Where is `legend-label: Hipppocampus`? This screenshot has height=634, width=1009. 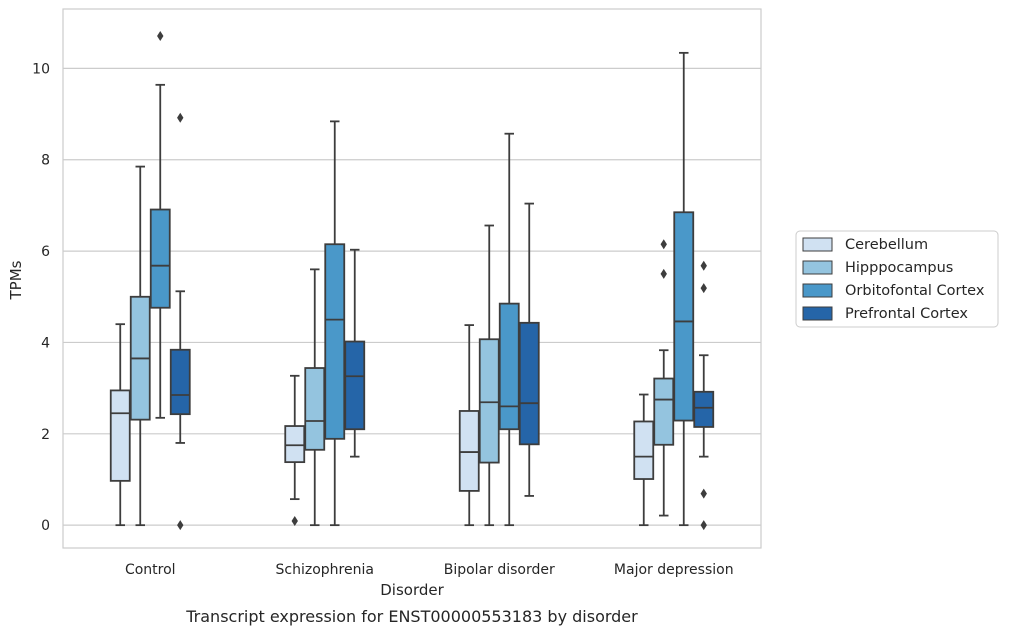
legend-label: Hipppocampus is located at coordinates (899, 268).